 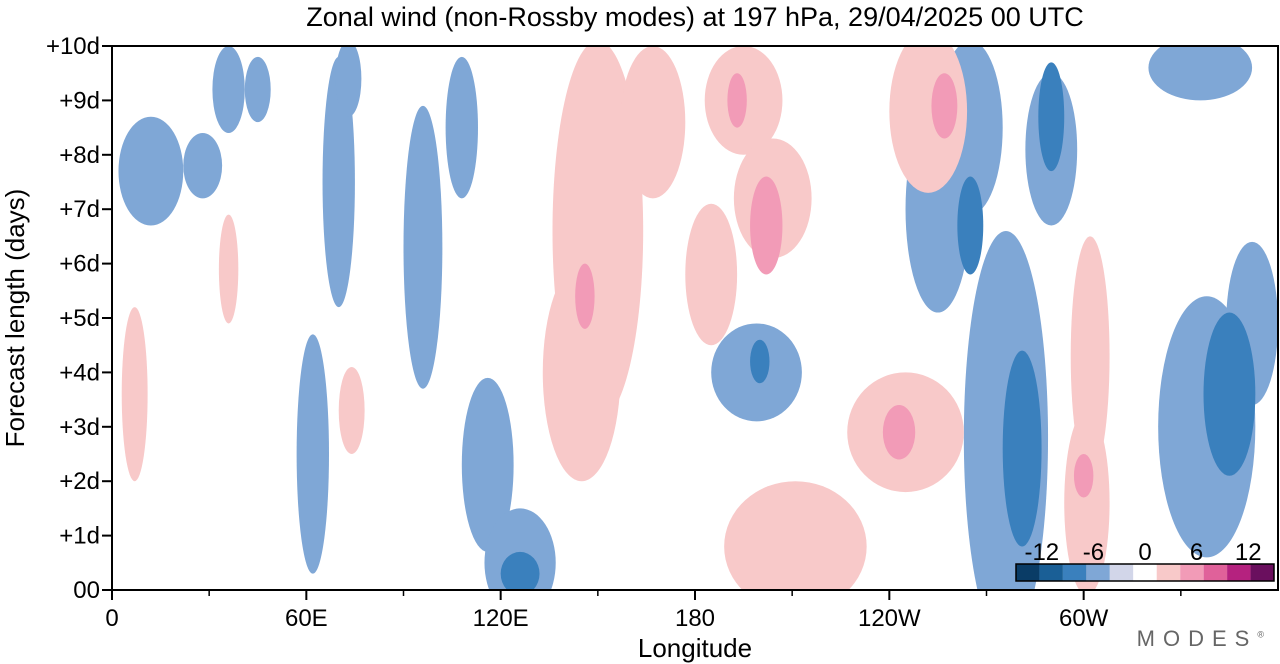 I want to click on brand-name: MODES, so click(x=1197, y=638).